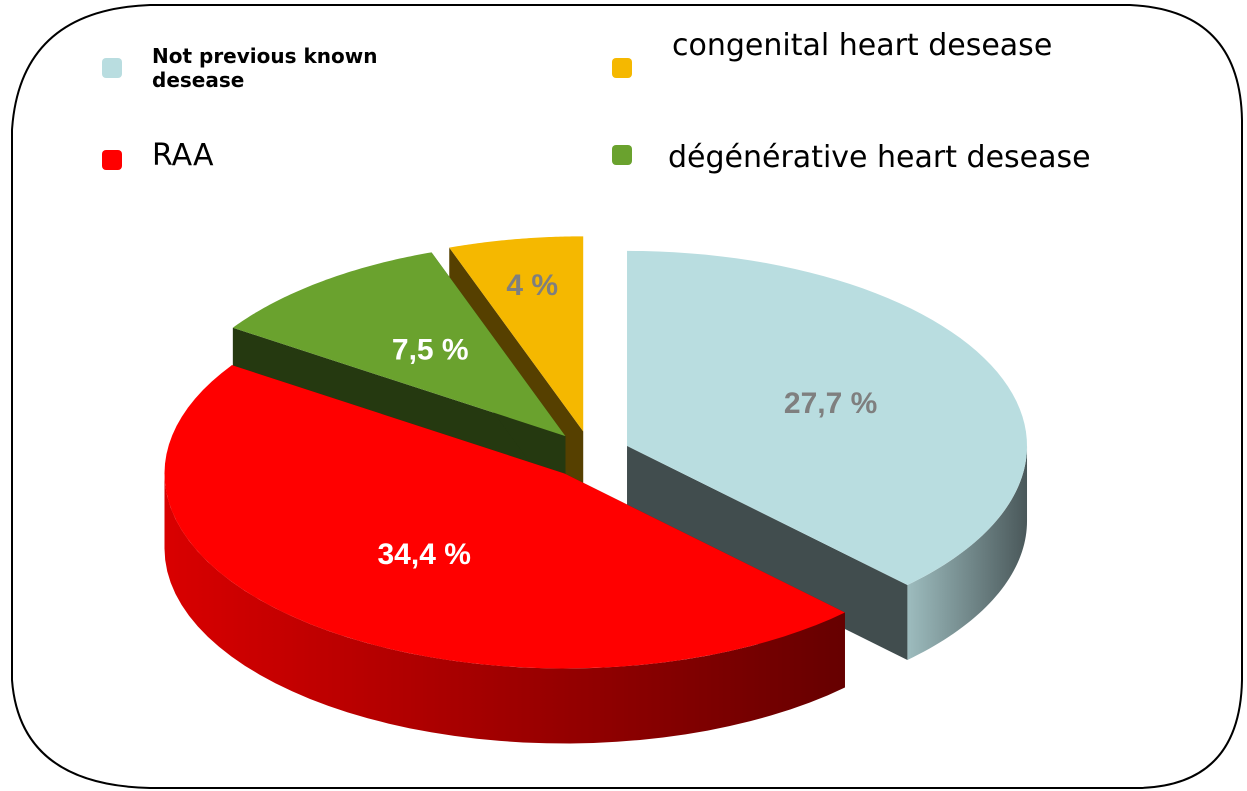 The height and width of the screenshot is (791, 1247). Describe the element at coordinates (532, 285) in the screenshot. I see `data-label: 4 %` at that location.